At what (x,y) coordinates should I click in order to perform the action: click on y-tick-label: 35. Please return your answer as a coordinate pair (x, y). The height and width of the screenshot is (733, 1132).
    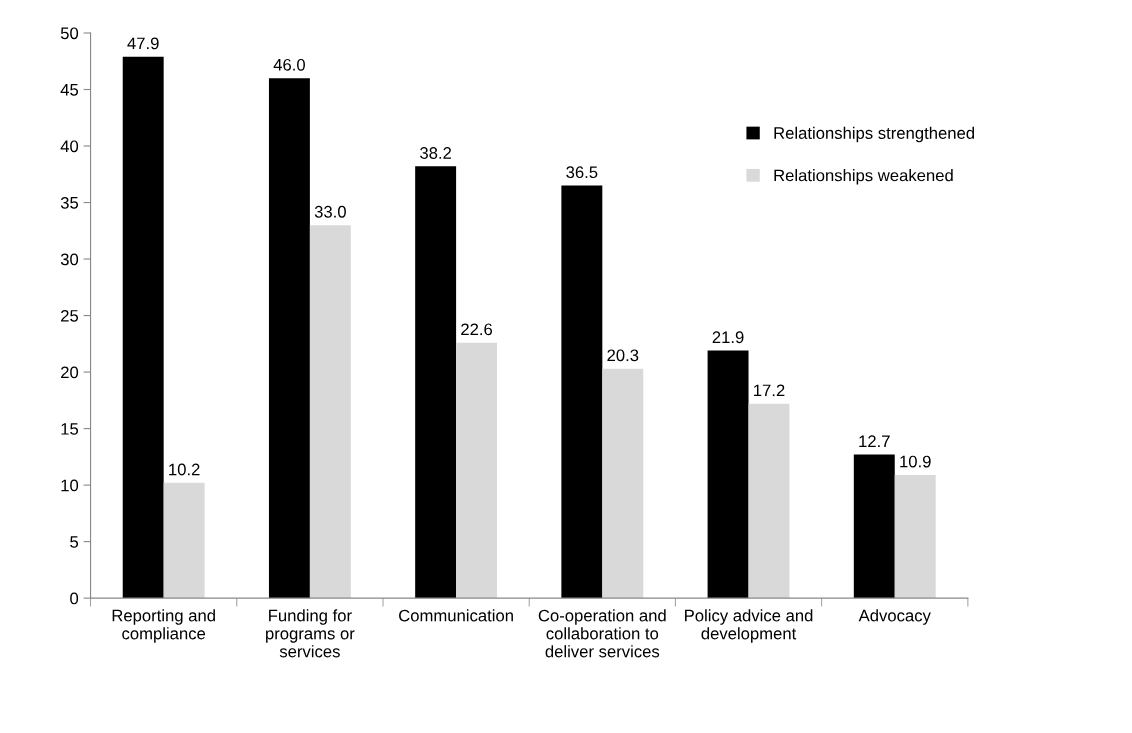
    Looking at the image, I should click on (69, 202).